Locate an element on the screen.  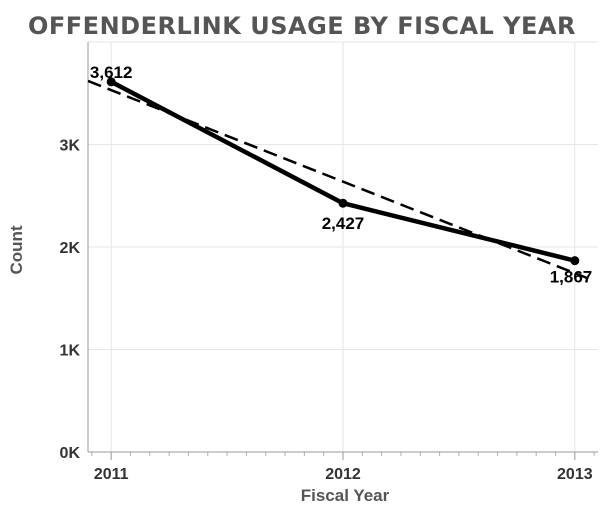
x-tick-label: 2013 is located at coordinates (575, 474).